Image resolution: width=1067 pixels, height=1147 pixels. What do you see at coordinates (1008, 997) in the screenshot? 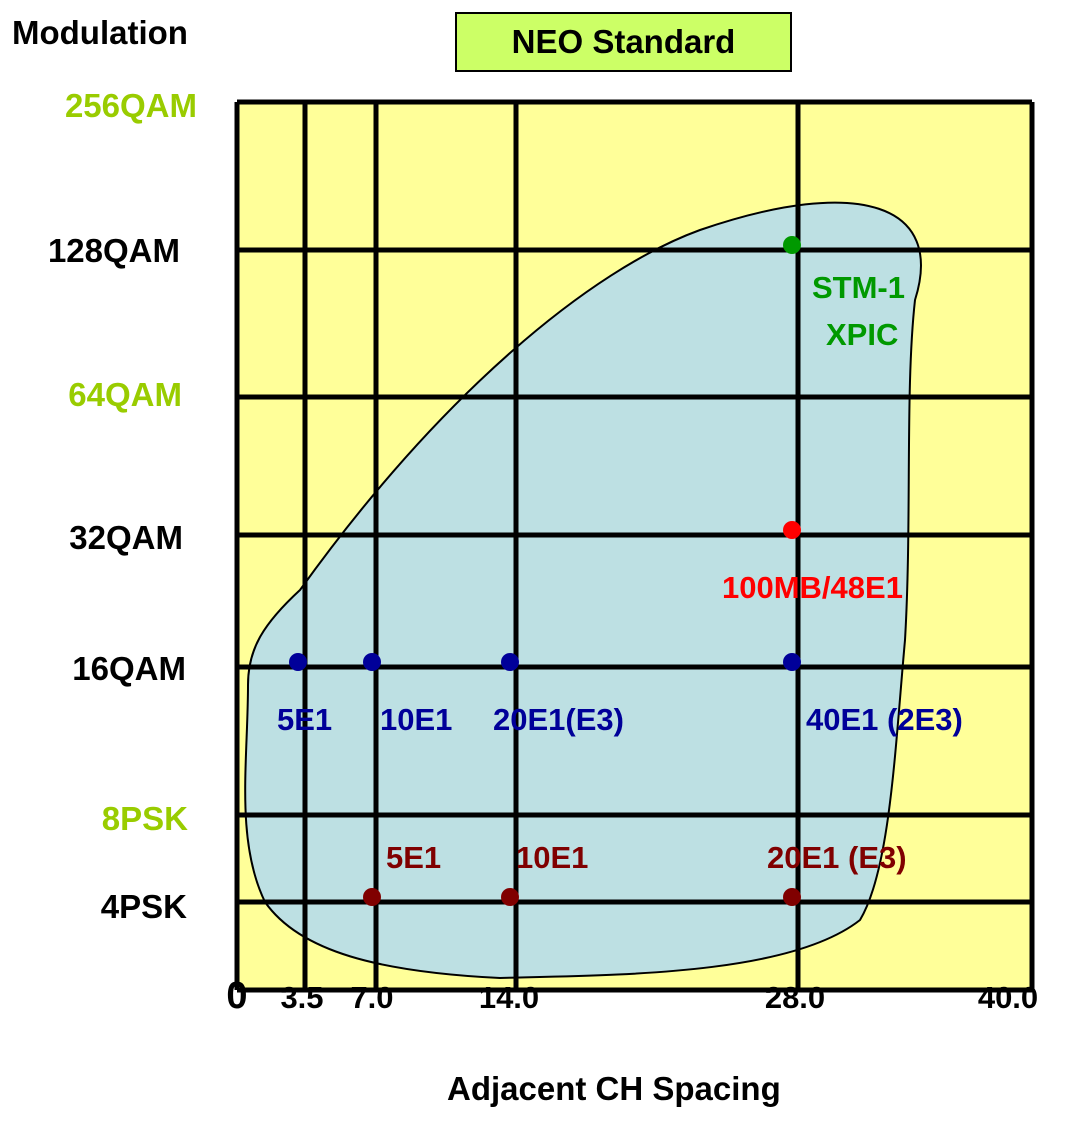
I see `x-tick-label-40-0: 40.0` at bounding box center [1008, 997].